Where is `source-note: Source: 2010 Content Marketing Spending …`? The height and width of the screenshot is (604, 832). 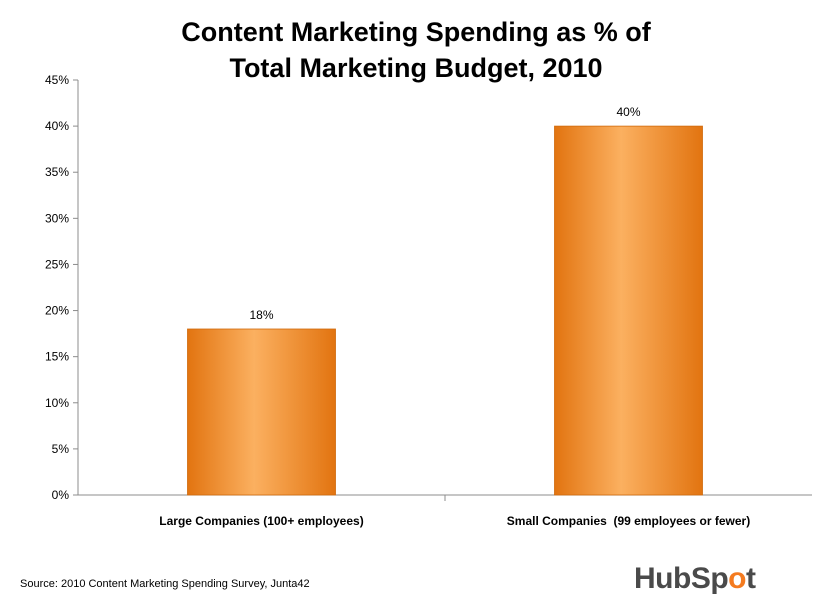
source-note: Source: 2010 Content Marketing Spending … is located at coordinates (165, 584).